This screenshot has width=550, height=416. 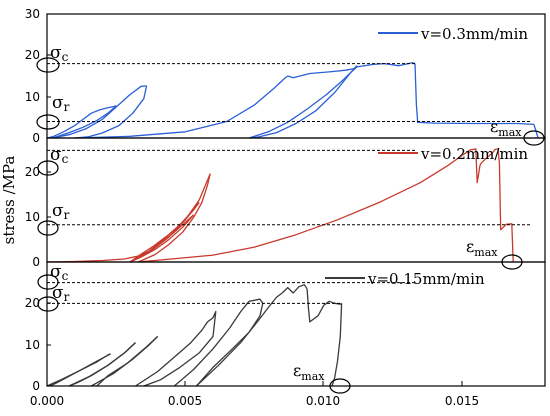 I want to click on panel-1-ytick-label-20: 20, so click(x=32, y=55).